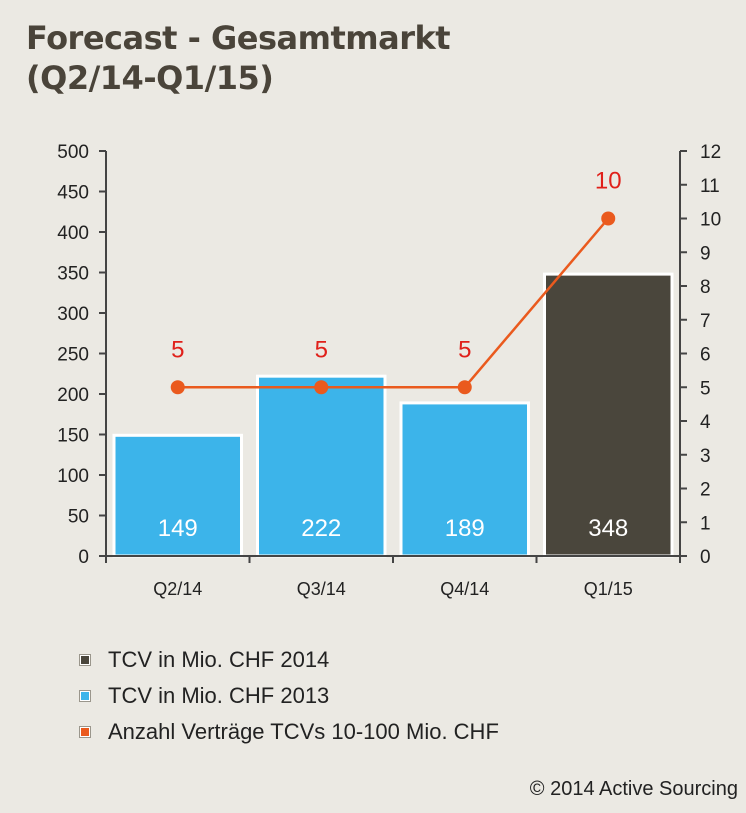  I want to click on y-tick-label-right: 6, so click(705, 355).